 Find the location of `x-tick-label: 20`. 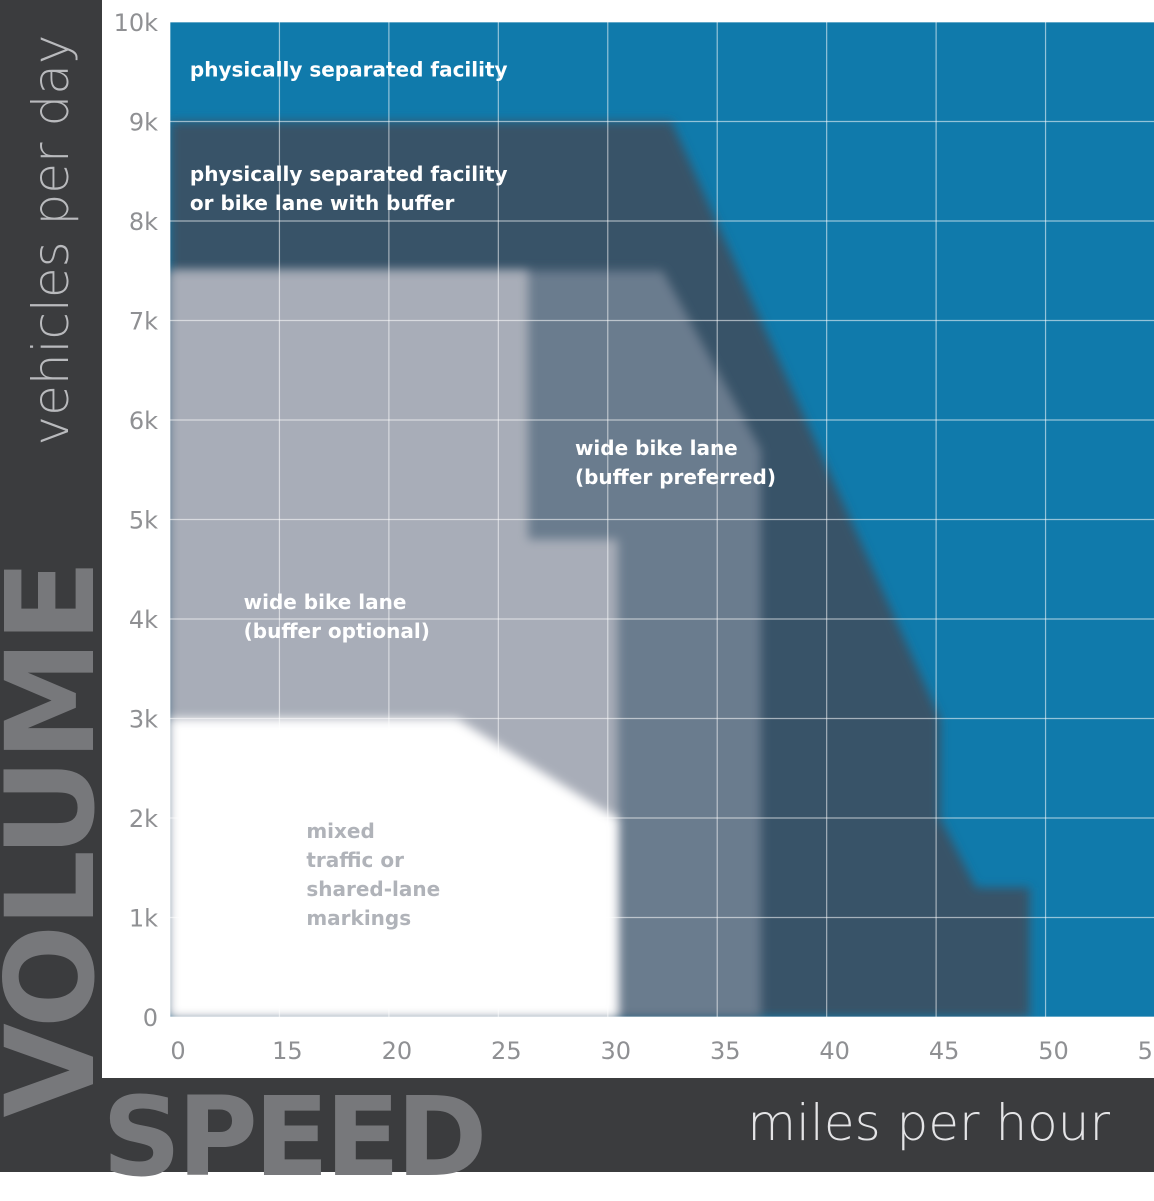

x-tick-label: 20 is located at coordinates (397, 1051).